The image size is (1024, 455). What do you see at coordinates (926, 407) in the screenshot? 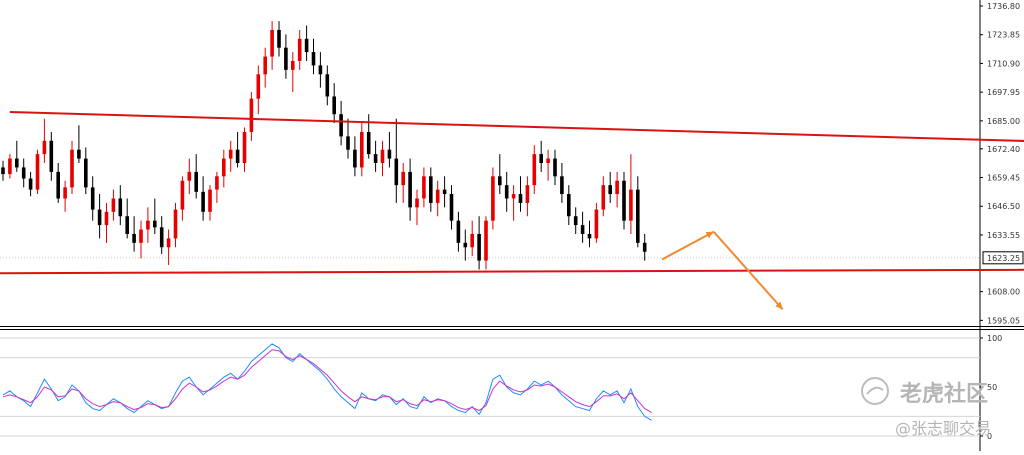
I see `watermark: 老虎社区 @张志聊交易` at bounding box center [926, 407].